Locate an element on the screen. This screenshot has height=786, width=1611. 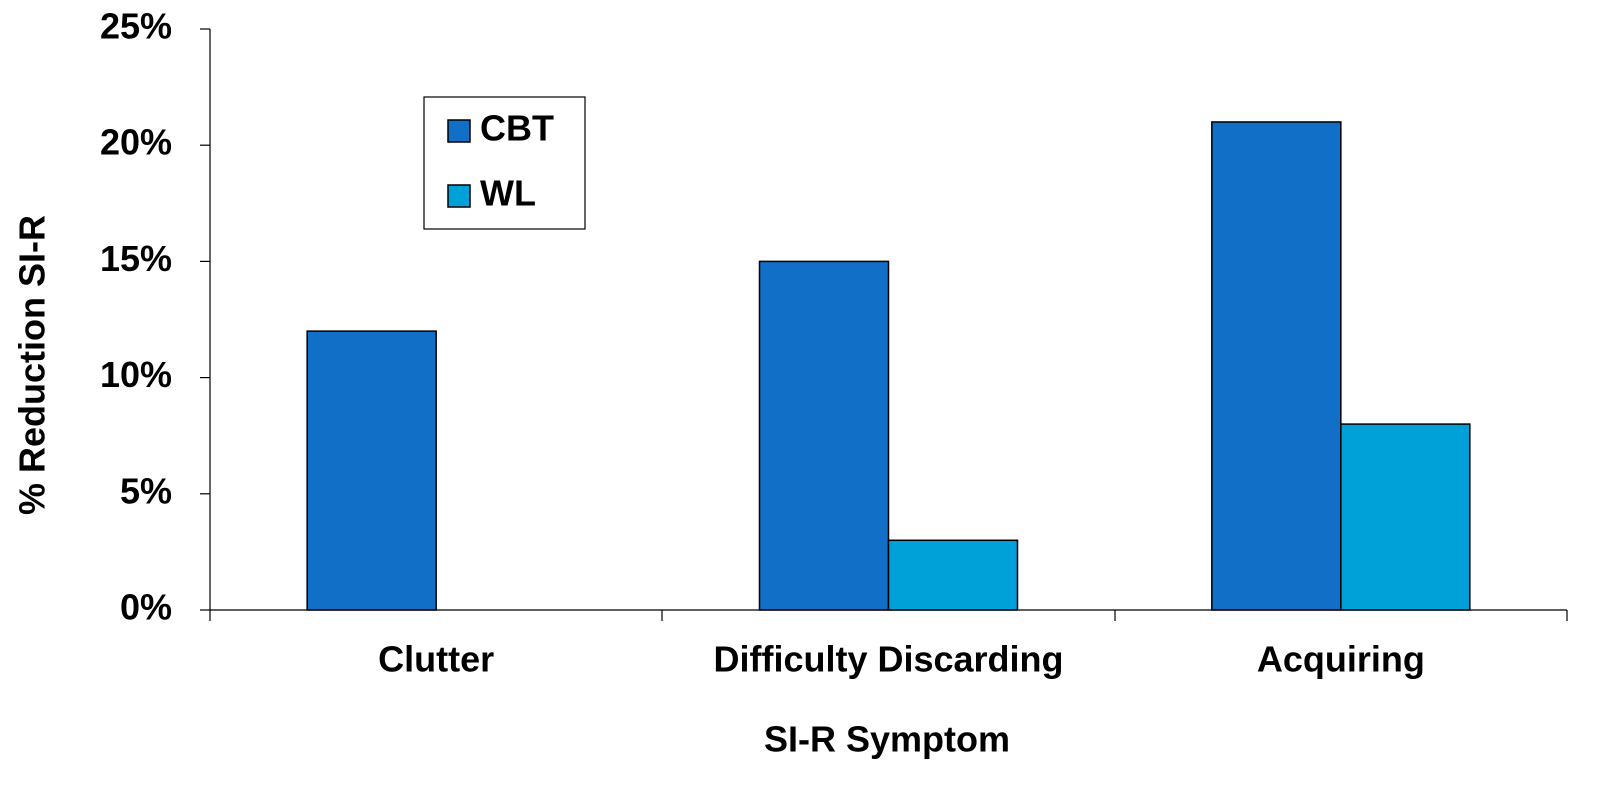
y-tick-label: 20% is located at coordinates (136, 142).